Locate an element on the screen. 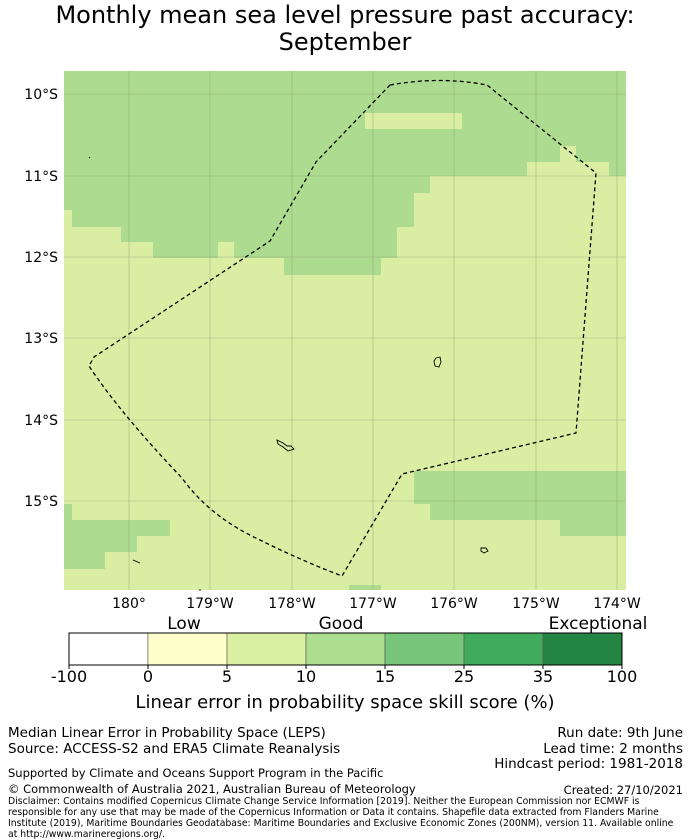  southeast-higher-skill-region is located at coordinates (520, 503).